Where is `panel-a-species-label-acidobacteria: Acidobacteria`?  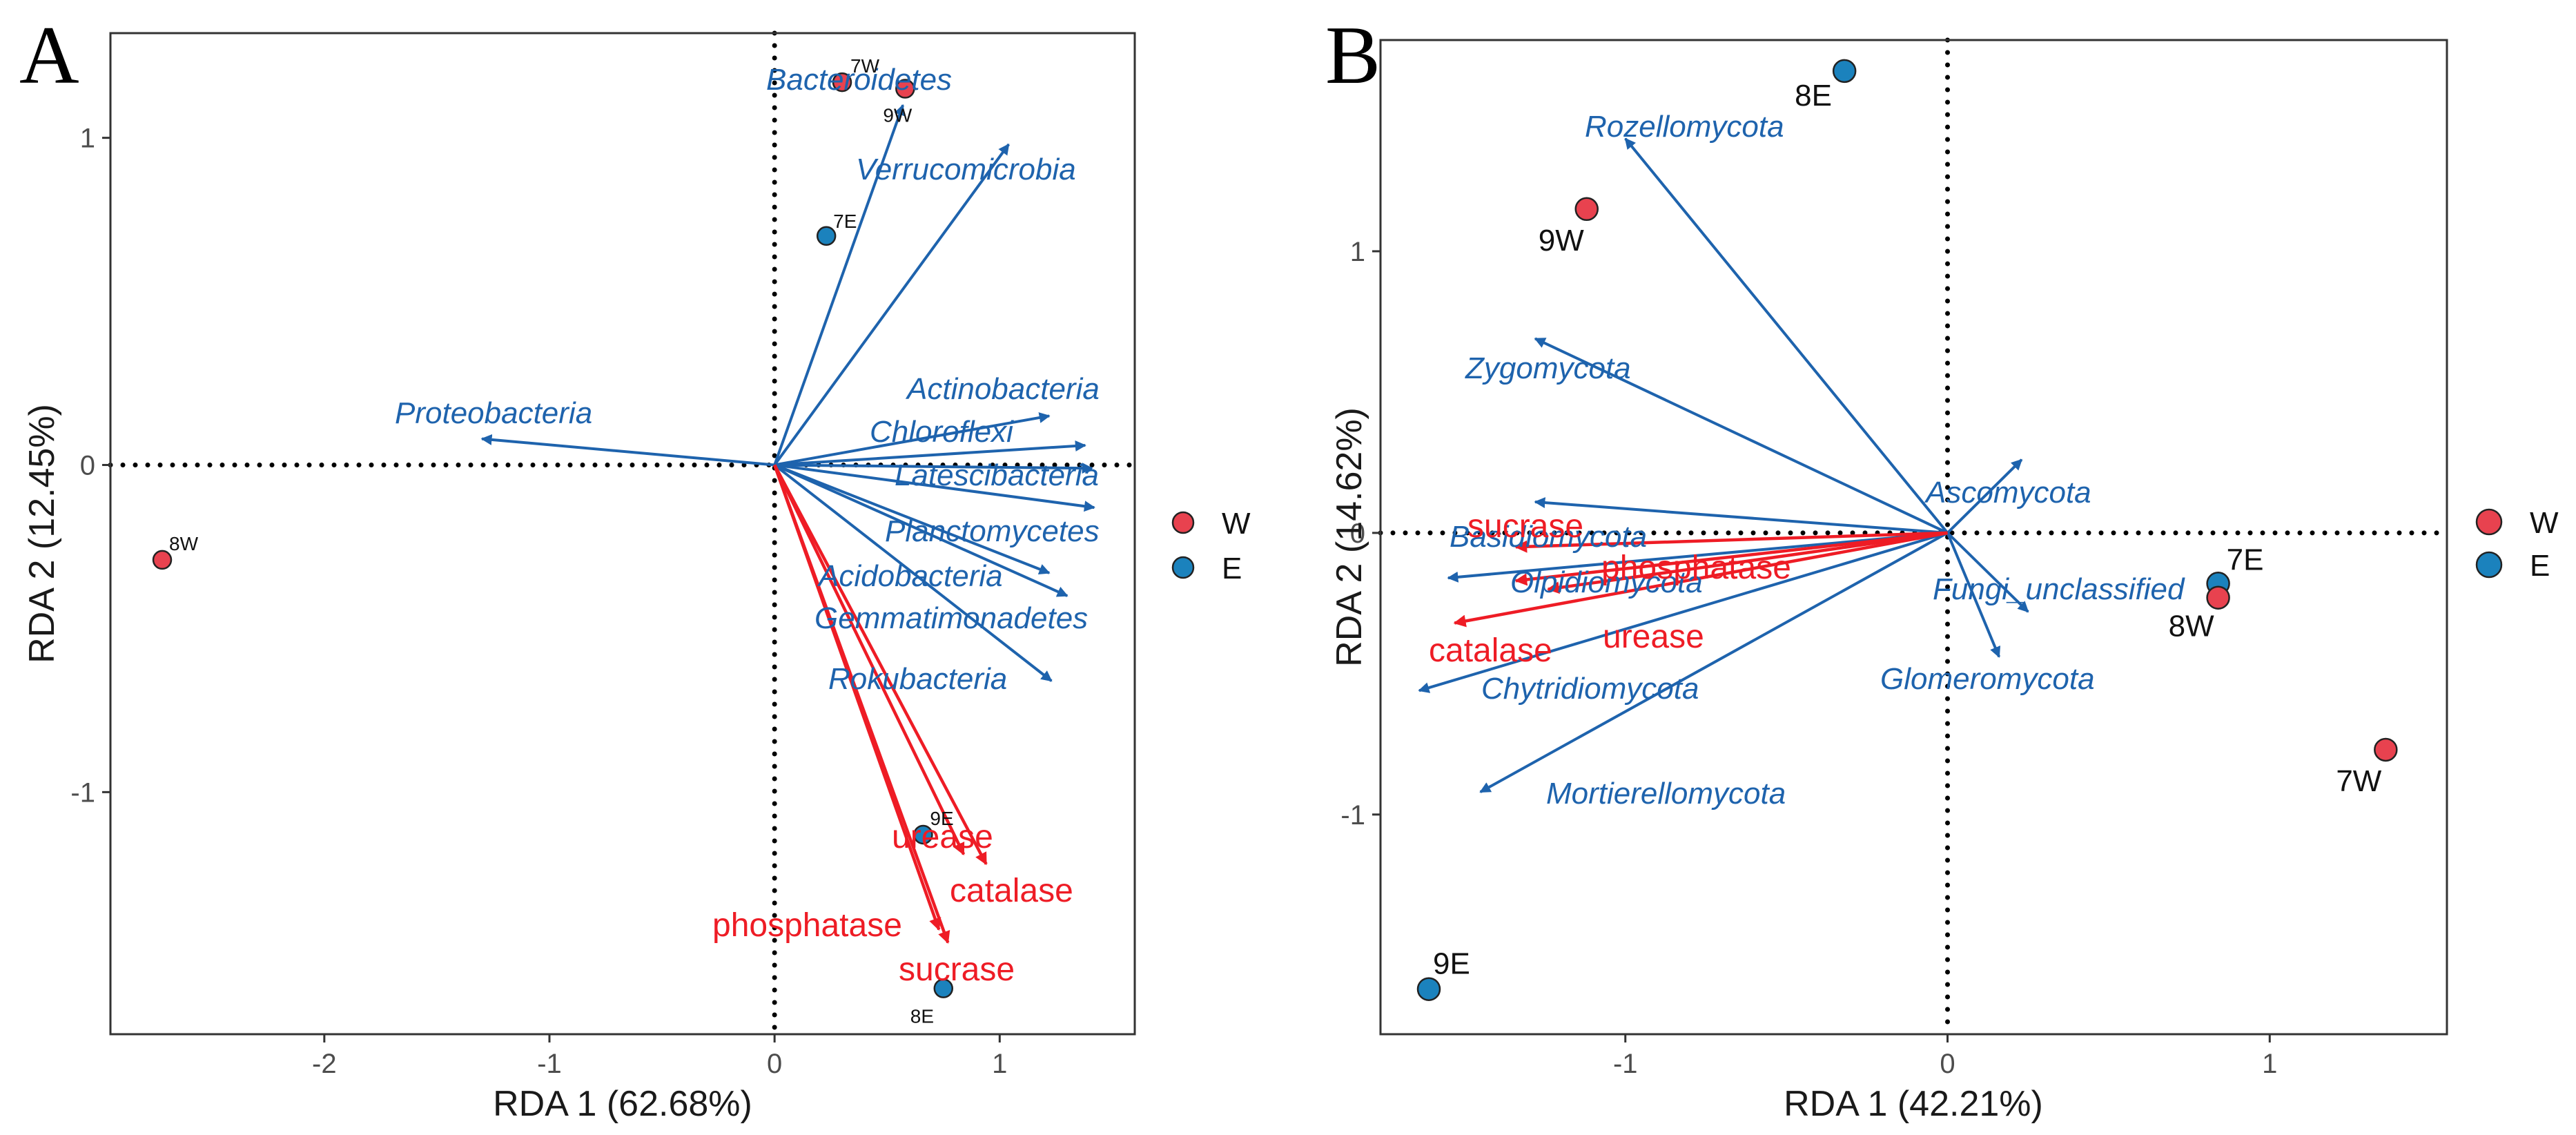
panel-a-species-label-acidobacteria: Acidobacteria is located at coordinates (910, 576).